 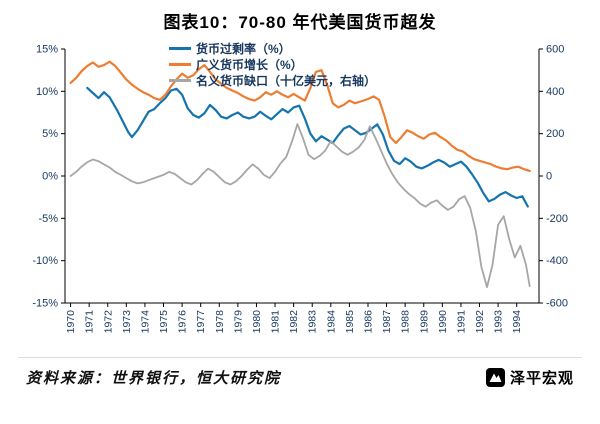 I want to click on svg-text: 15%, so click(x=47, y=50).